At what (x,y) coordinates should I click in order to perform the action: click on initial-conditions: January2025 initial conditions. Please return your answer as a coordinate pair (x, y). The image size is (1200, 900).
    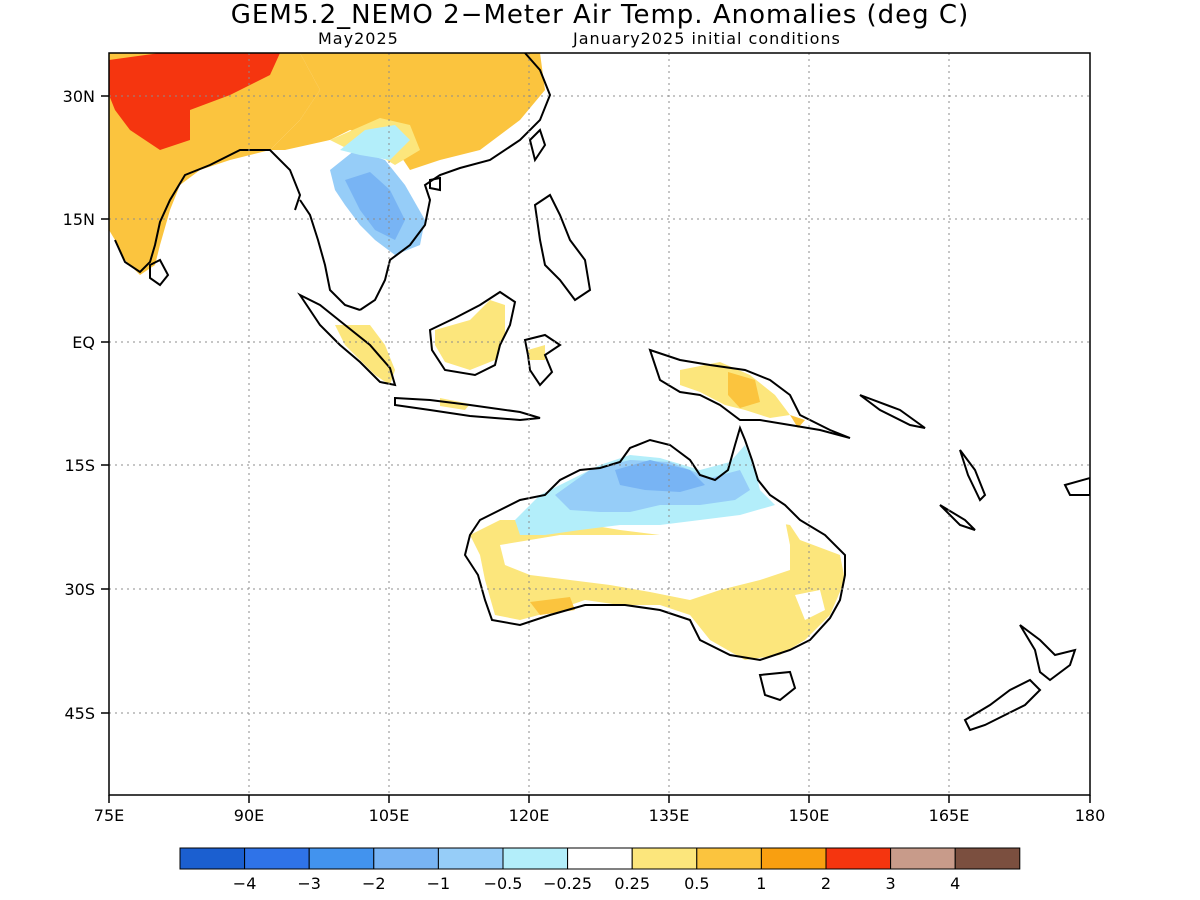
    Looking at the image, I should click on (707, 38).